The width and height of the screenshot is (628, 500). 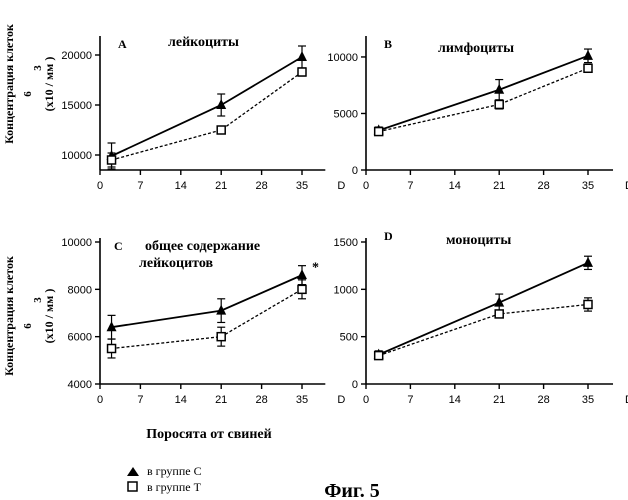 I want to click on panel-letter: C, so click(x=118, y=246).